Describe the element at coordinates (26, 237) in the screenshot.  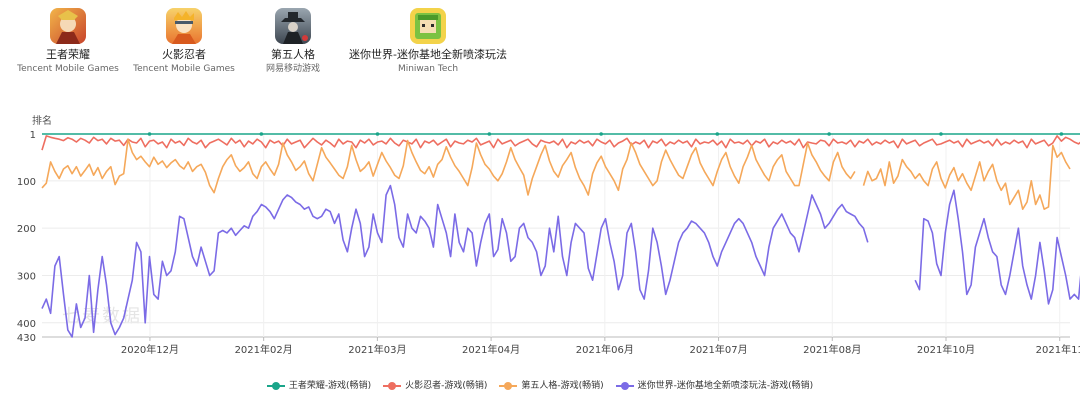
I see `y-axis-ticks: 1 100 200 300 400 430` at that location.